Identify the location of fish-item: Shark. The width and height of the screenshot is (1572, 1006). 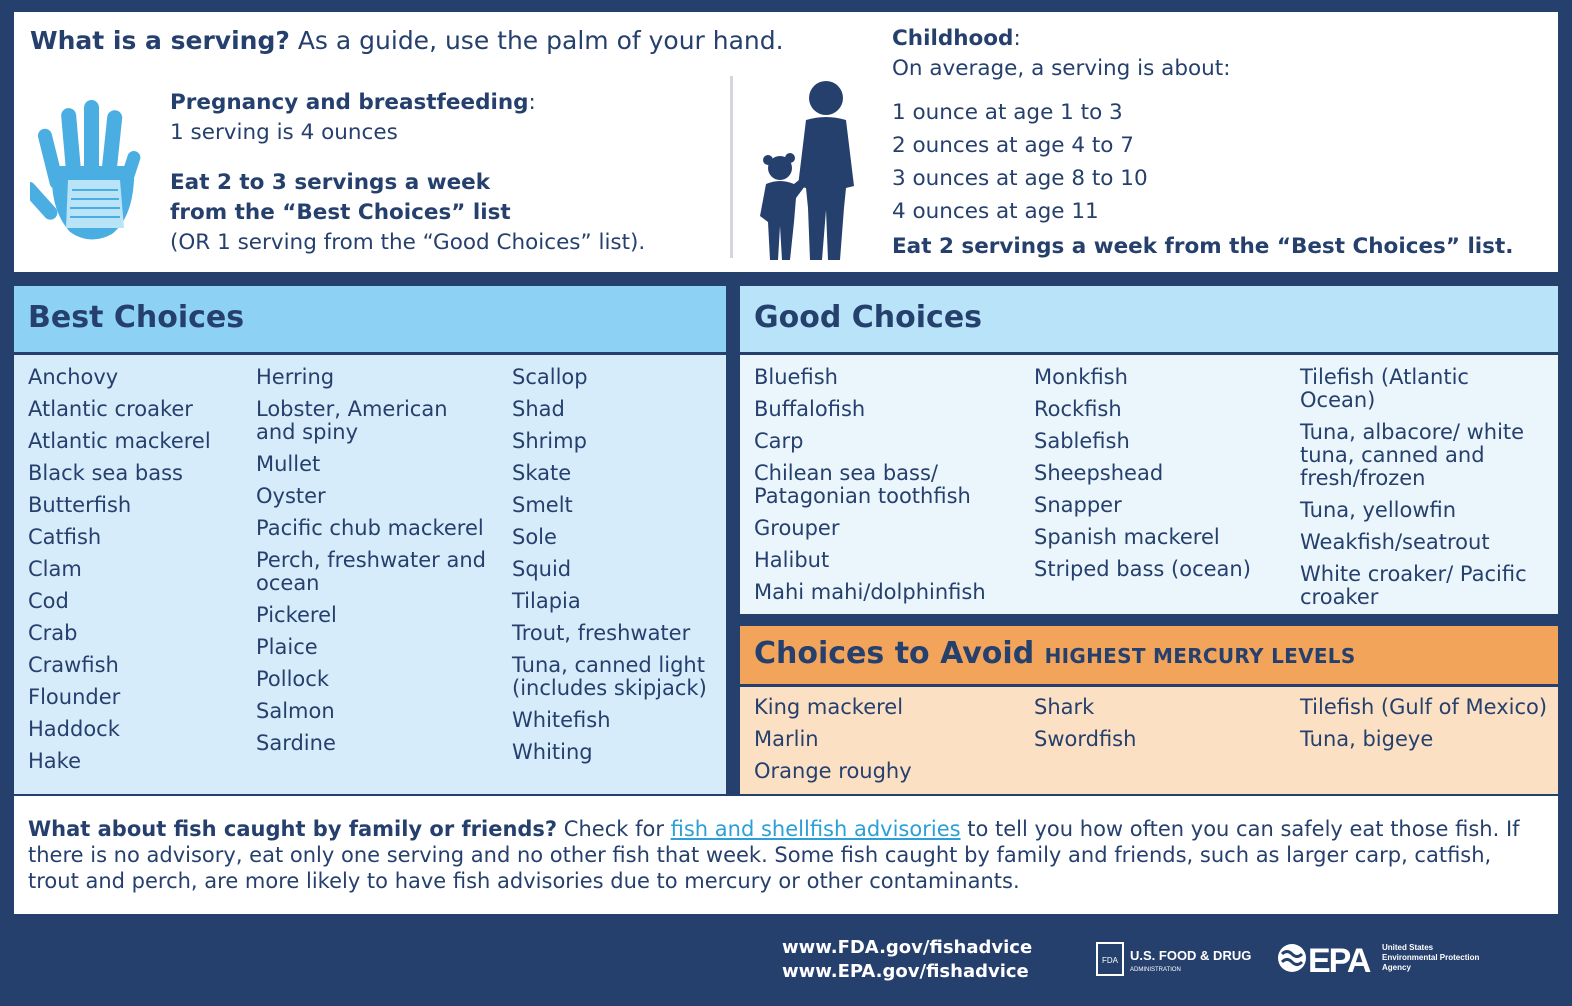
(1064, 707).